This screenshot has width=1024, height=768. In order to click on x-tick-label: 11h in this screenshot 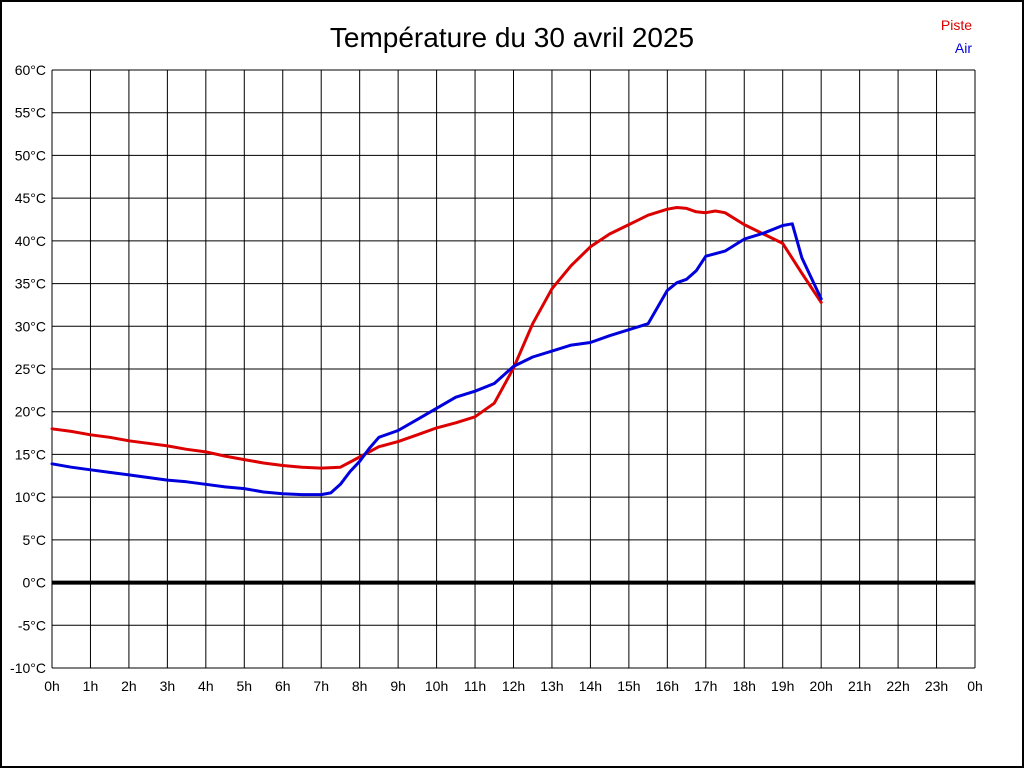, I will do `click(475, 686)`.